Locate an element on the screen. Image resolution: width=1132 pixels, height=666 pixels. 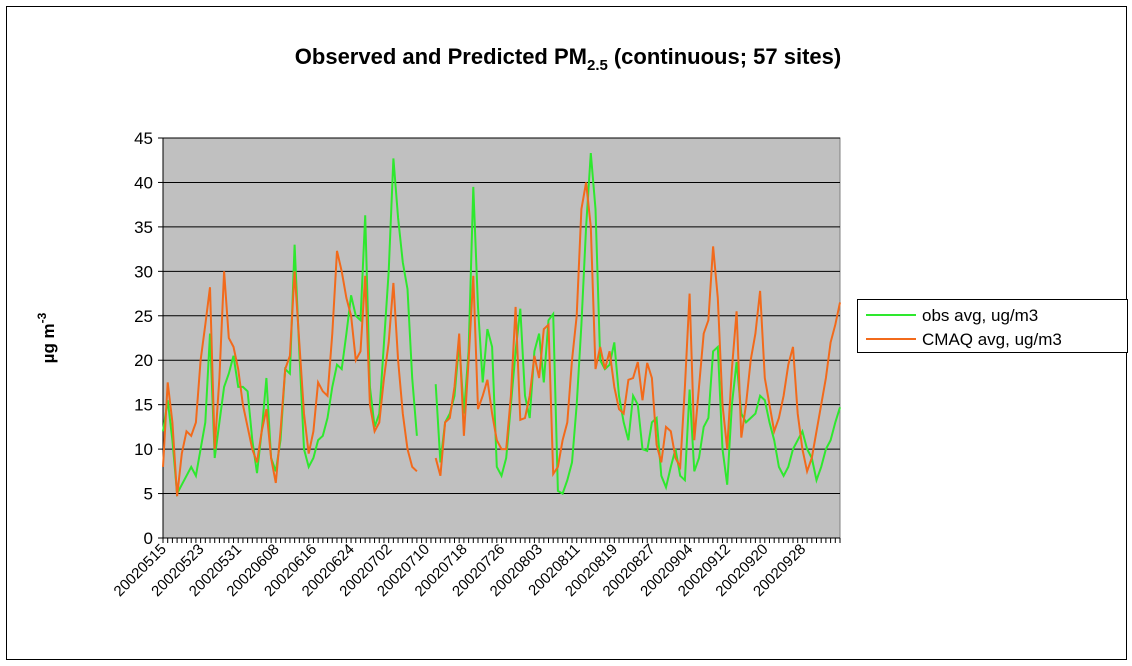
y-tick-label: 15 is located at coordinates (143, 405).